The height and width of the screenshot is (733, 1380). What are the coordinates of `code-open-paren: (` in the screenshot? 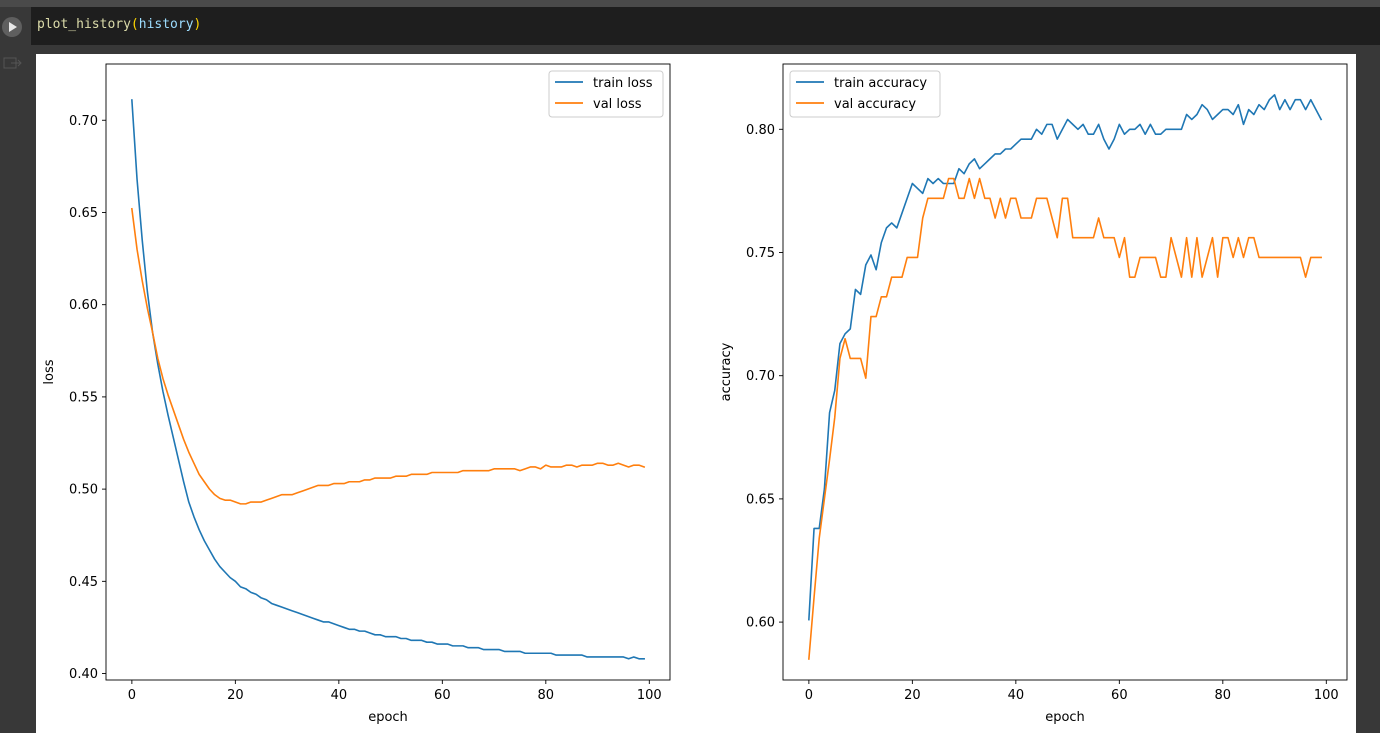 It's located at (134, 24).